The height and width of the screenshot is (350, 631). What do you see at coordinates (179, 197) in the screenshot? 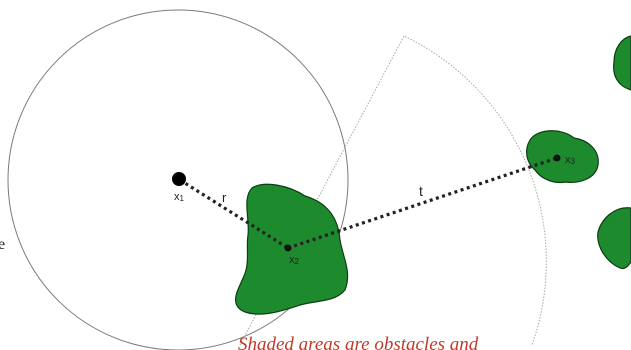
I see `label-x1: x1` at bounding box center [179, 197].